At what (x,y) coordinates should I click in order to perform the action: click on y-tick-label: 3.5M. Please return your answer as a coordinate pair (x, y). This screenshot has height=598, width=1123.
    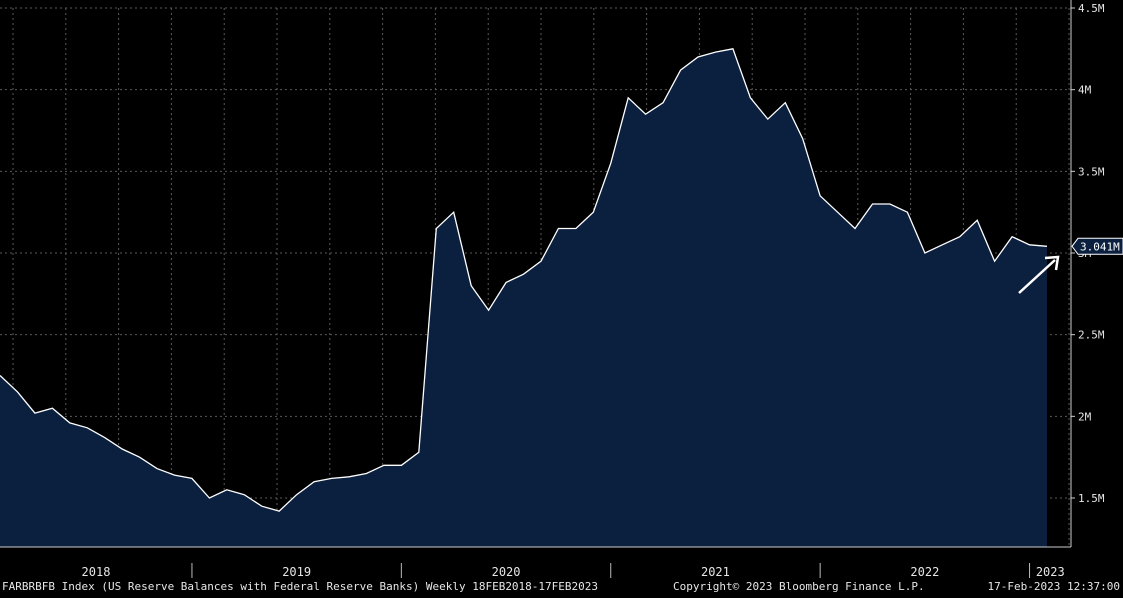
    Looking at the image, I should click on (1091, 171).